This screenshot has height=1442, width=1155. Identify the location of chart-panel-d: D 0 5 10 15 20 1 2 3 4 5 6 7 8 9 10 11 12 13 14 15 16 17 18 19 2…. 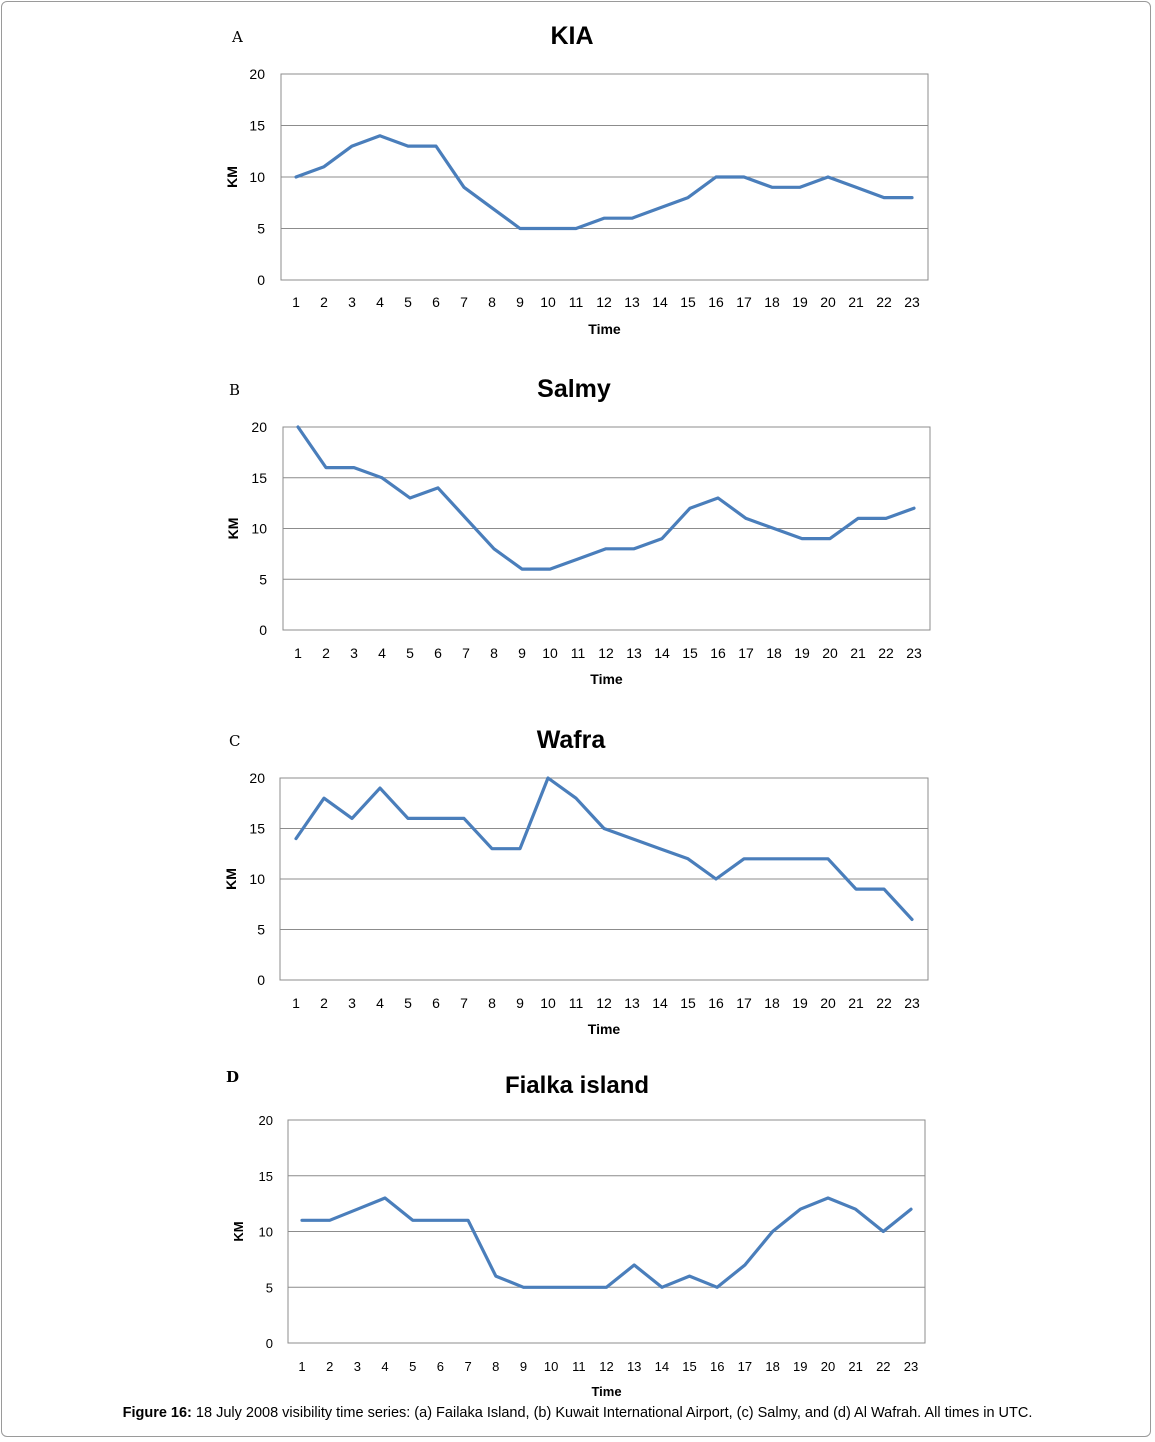
(576, 1233).